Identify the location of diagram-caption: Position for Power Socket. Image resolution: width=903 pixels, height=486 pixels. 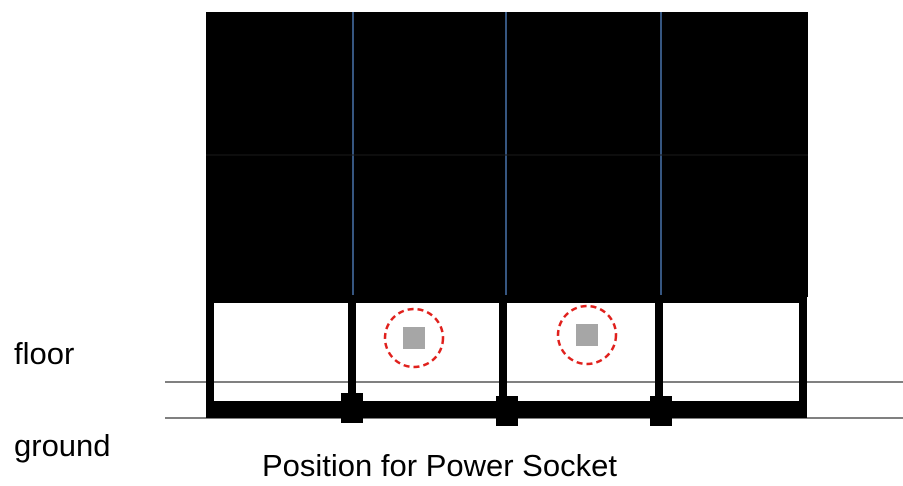
(439, 465).